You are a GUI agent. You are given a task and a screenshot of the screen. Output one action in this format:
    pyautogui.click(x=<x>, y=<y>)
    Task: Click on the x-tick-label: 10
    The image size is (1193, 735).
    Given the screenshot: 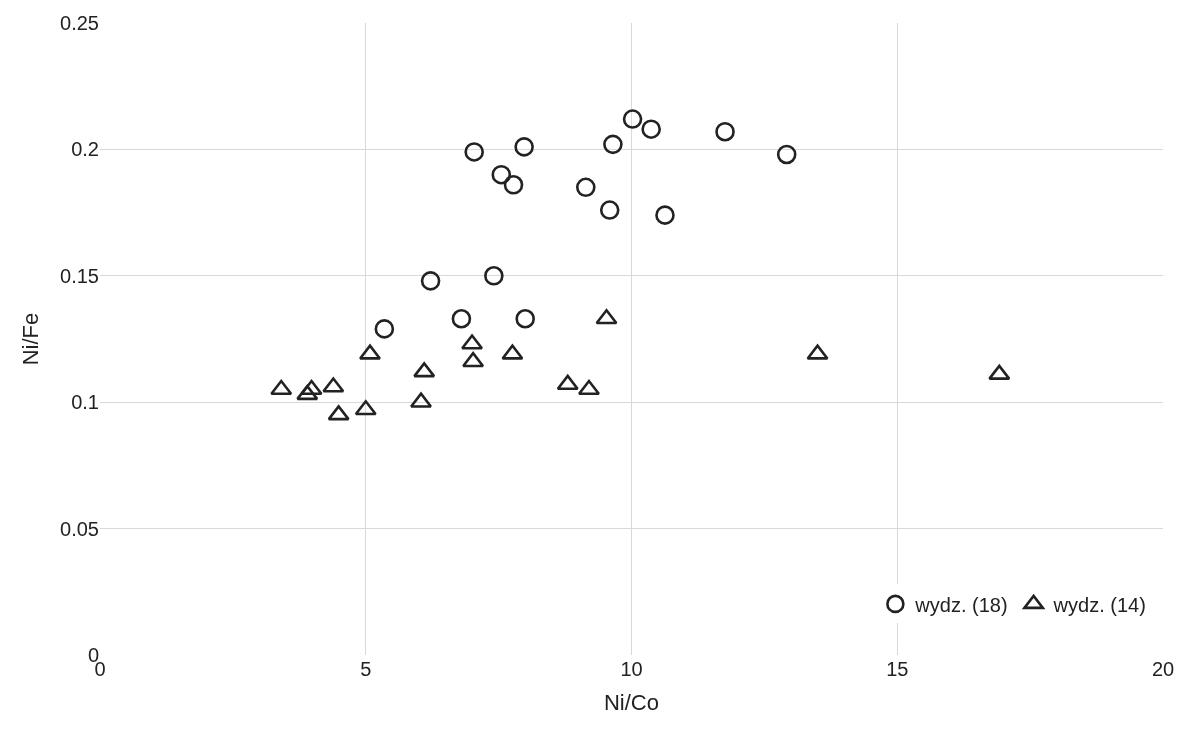 What is the action you would take?
    pyautogui.click(x=631, y=669)
    